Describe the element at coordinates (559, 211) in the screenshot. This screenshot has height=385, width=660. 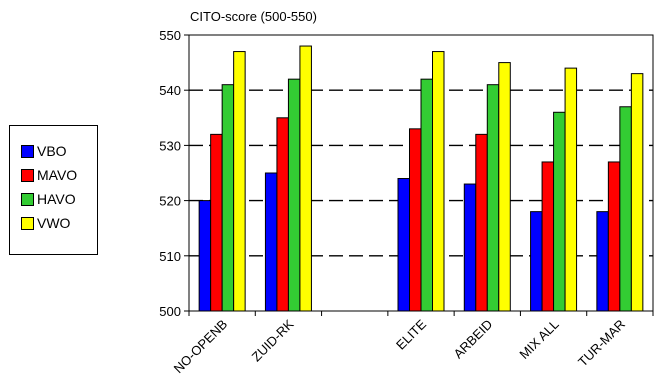
I see `bar-havo-mix-all` at that location.